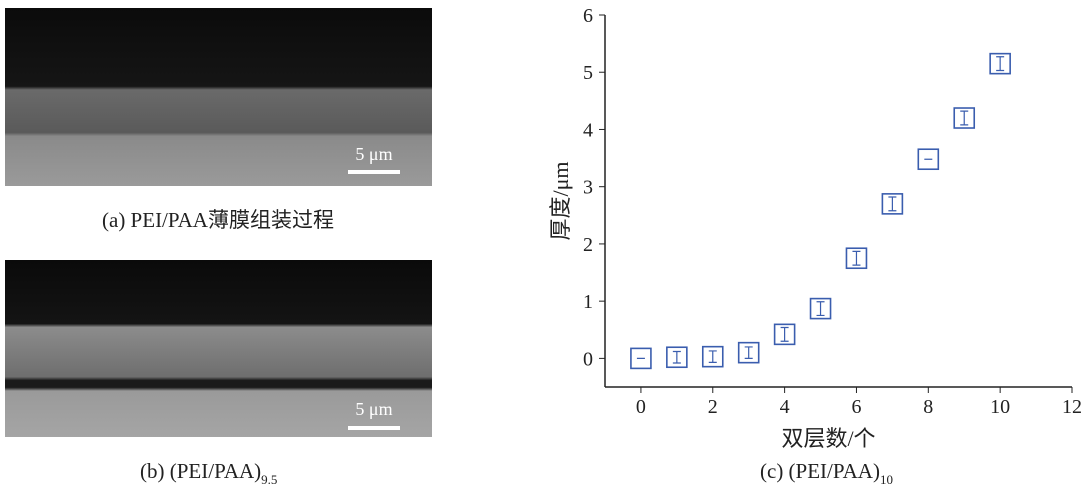 This screenshot has width=1086, height=494. I want to click on caption-sub: 10, so click(886, 479).